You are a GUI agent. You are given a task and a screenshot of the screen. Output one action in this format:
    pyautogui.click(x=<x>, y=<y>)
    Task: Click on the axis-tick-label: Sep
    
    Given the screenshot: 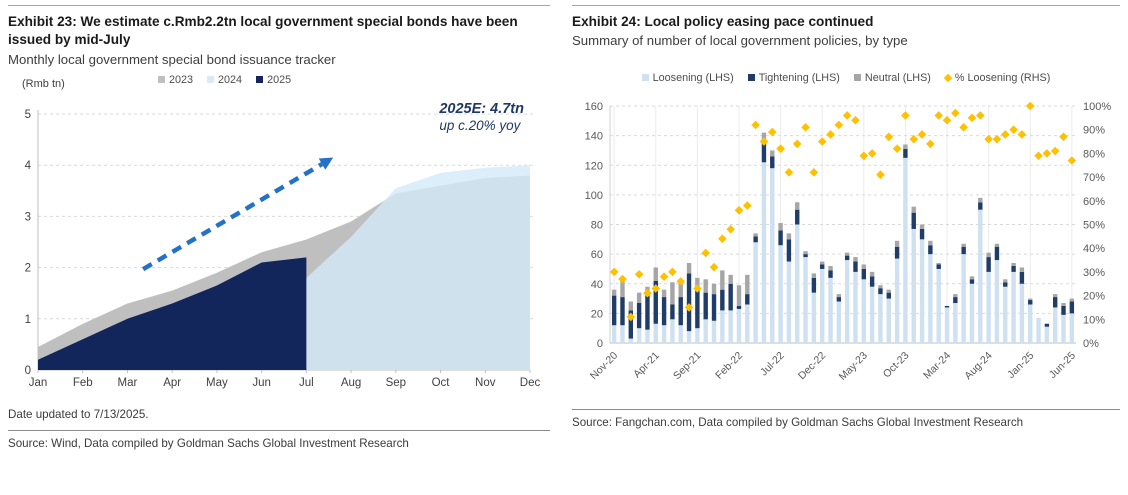 What is the action you would take?
    pyautogui.click(x=396, y=383)
    